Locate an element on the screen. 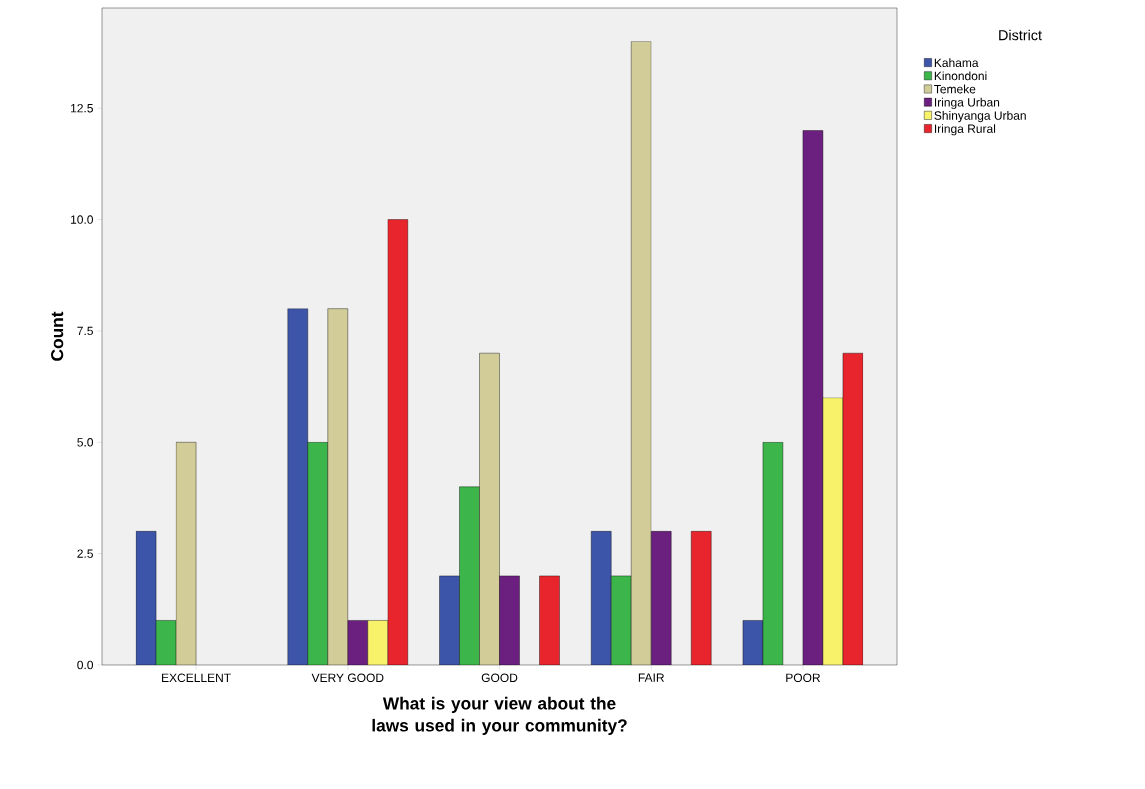 Image resolution: width=1145 pixels, height=789 pixels. x-axis-title: What is your view about the laws used in your community? is located at coordinates (499, 715).